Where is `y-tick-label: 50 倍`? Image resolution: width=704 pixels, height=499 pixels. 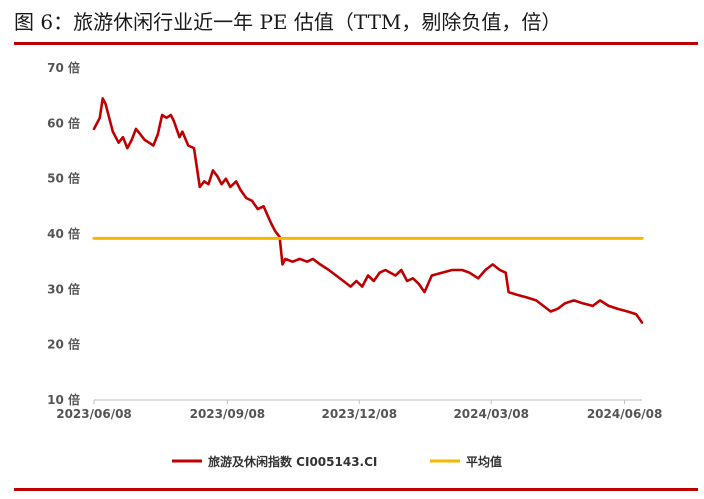
y-tick-label: 50 倍 is located at coordinates (63, 178).